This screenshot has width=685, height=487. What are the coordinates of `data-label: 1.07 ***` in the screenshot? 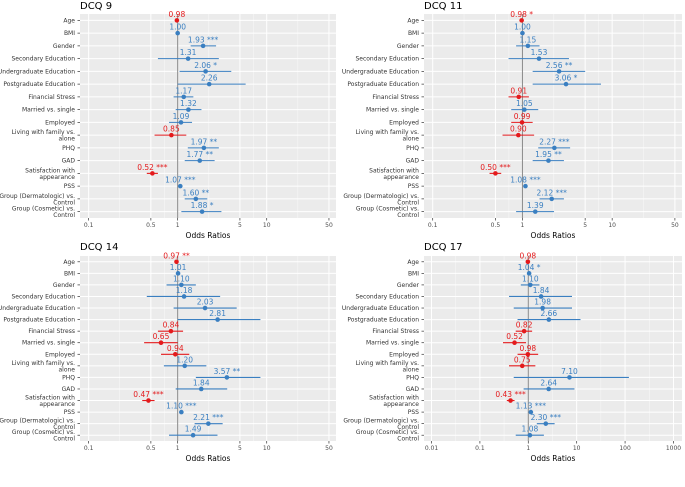 It's located at (180, 180).